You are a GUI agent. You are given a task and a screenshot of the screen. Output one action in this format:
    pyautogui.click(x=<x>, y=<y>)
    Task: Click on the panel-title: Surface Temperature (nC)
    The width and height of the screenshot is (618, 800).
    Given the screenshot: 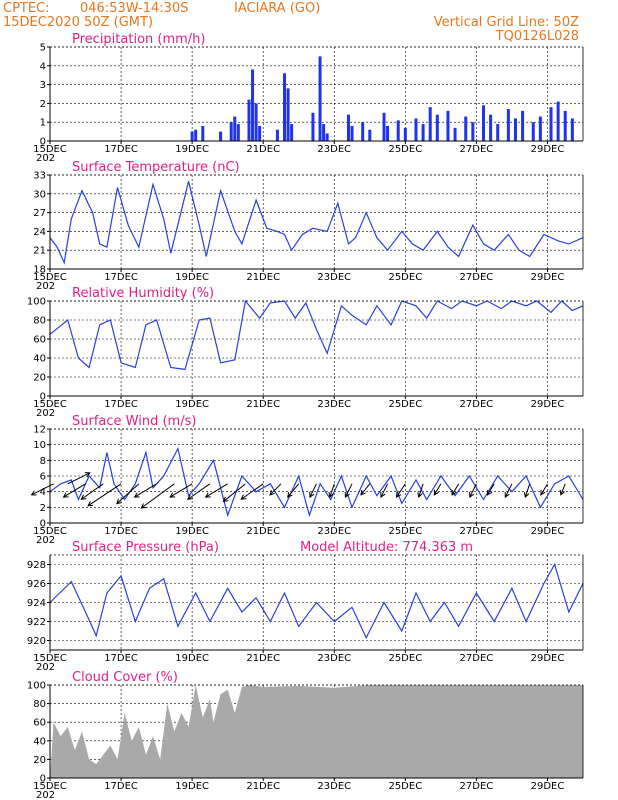 What is the action you would take?
    pyautogui.click(x=156, y=167)
    